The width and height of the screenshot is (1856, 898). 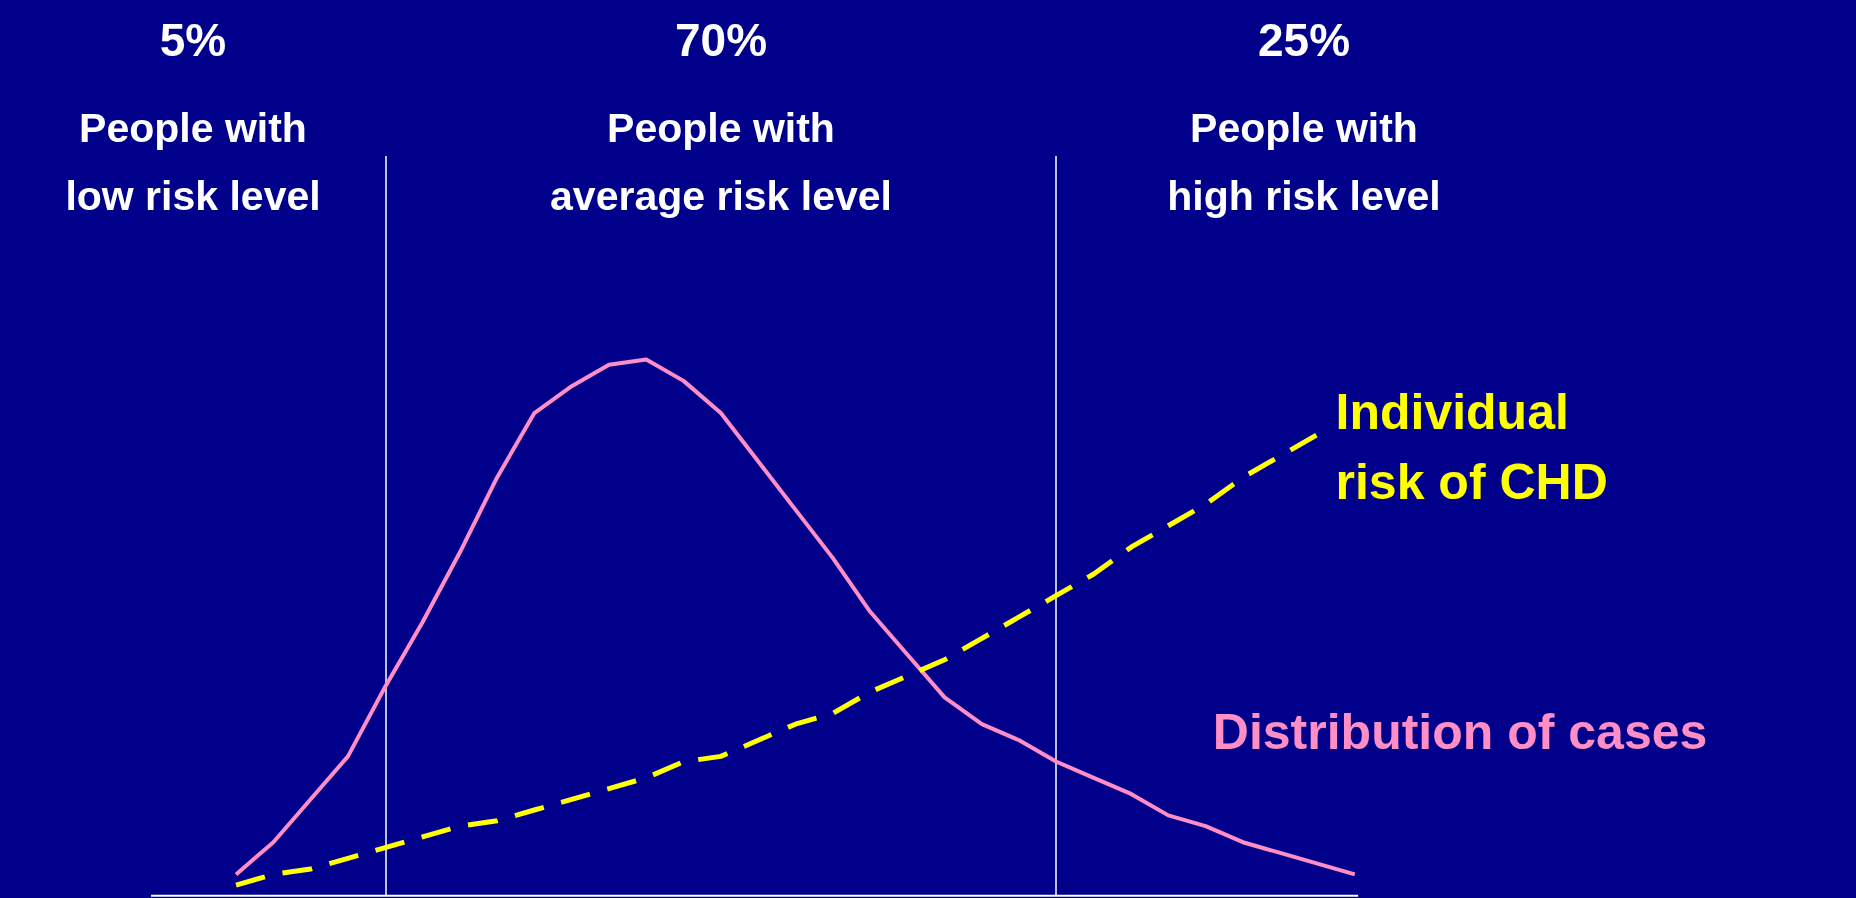 I want to click on text: 5%, so click(x=193, y=40).